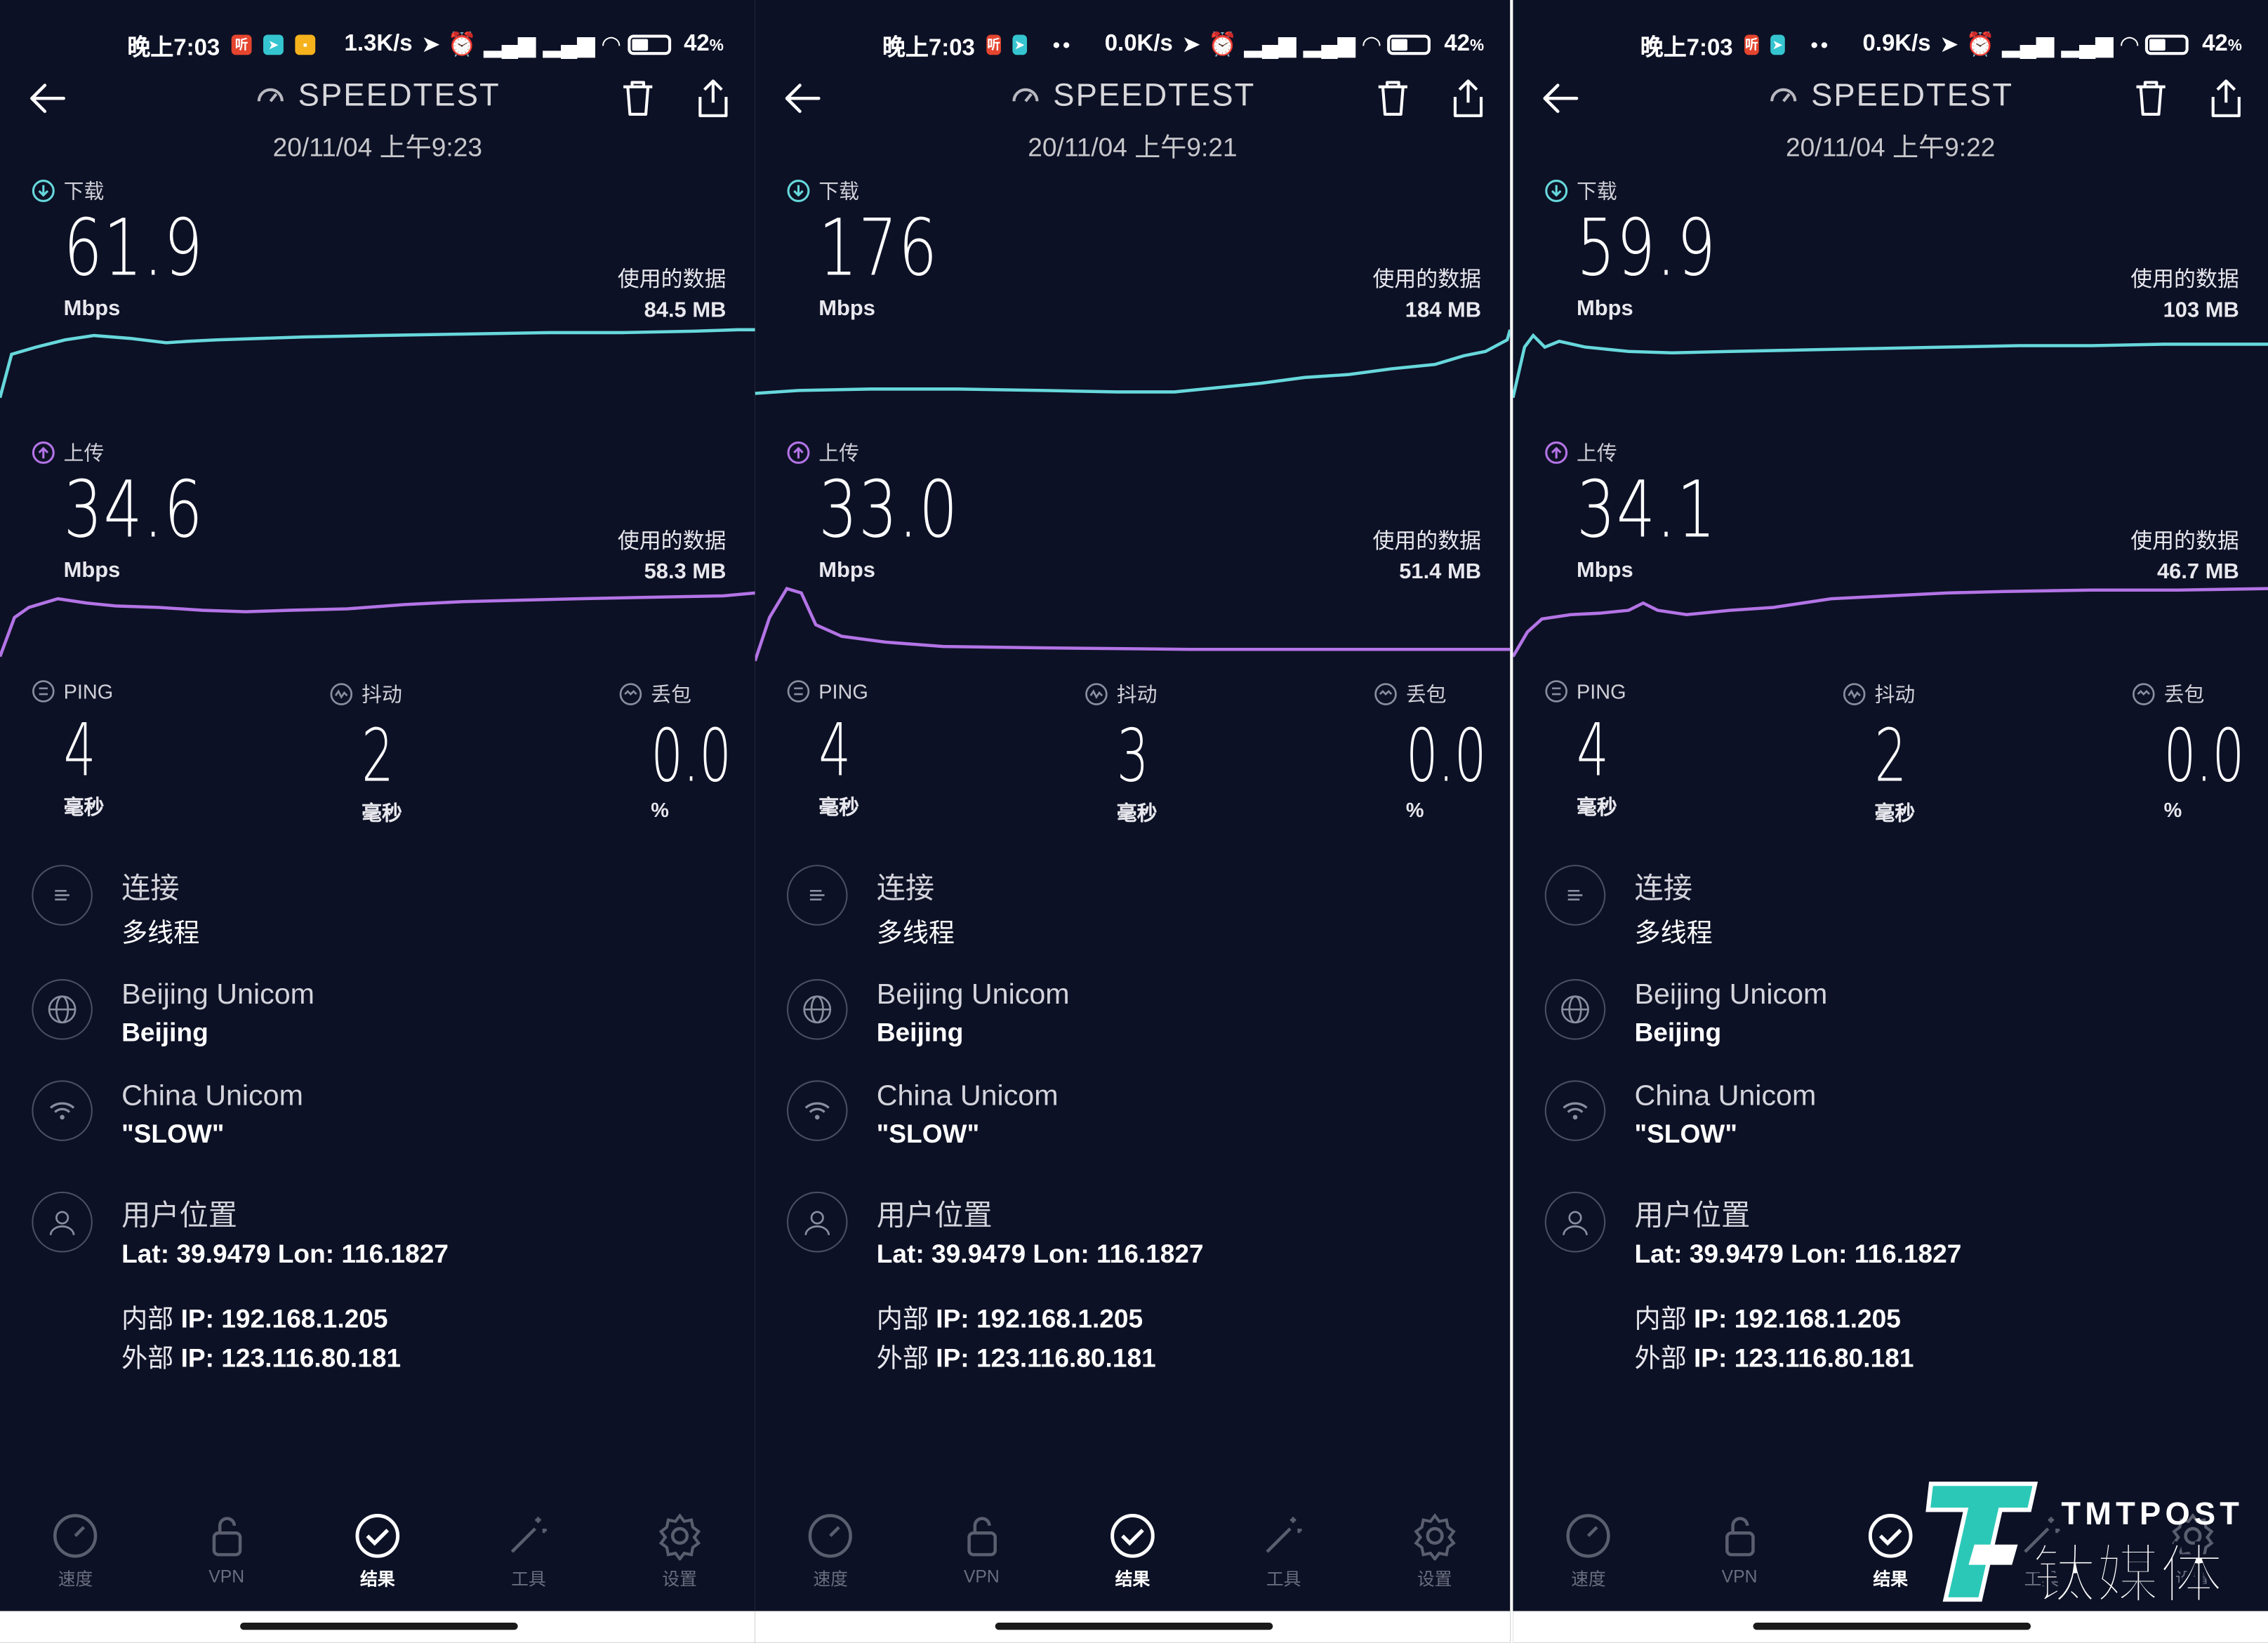 The width and height of the screenshot is (2268, 1643). I want to click on ping-value: 4, so click(834, 750).